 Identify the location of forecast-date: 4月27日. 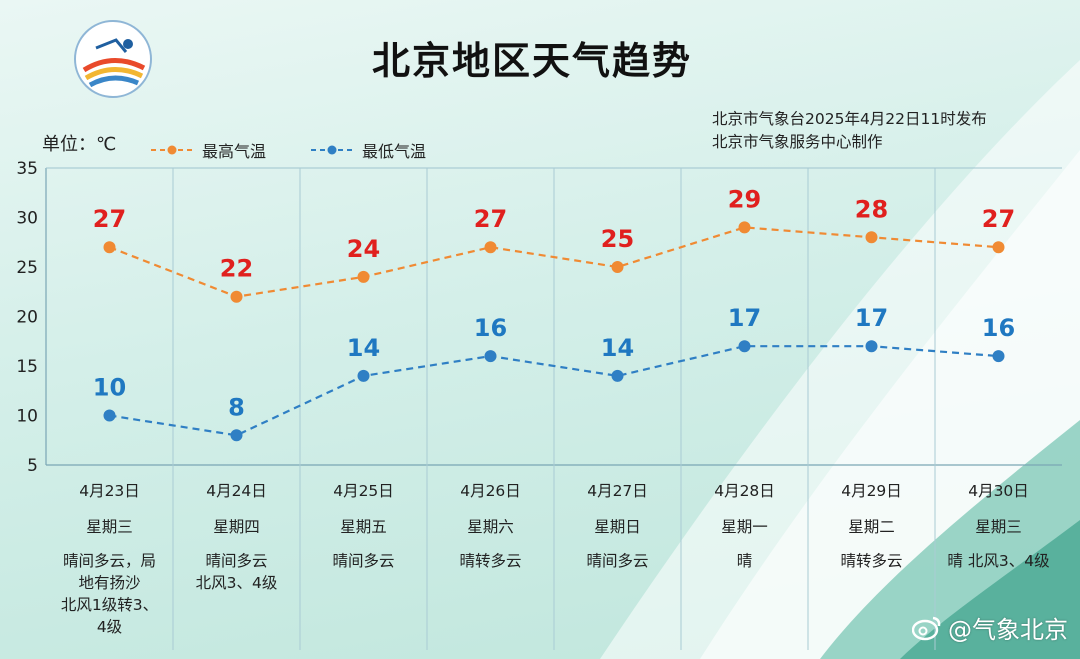
(617, 491).